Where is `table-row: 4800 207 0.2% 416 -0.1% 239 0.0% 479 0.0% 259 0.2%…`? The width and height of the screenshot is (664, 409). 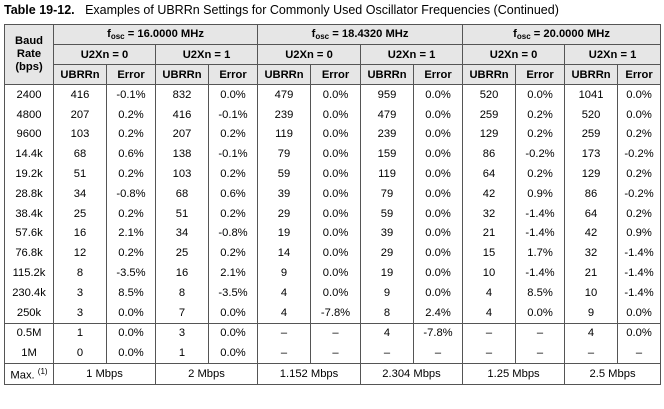 table-row: 4800 207 0.2% 416 -0.1% 239 0.0% 479 0.0% 259 0.2%… is located at coordinates (333, 114).